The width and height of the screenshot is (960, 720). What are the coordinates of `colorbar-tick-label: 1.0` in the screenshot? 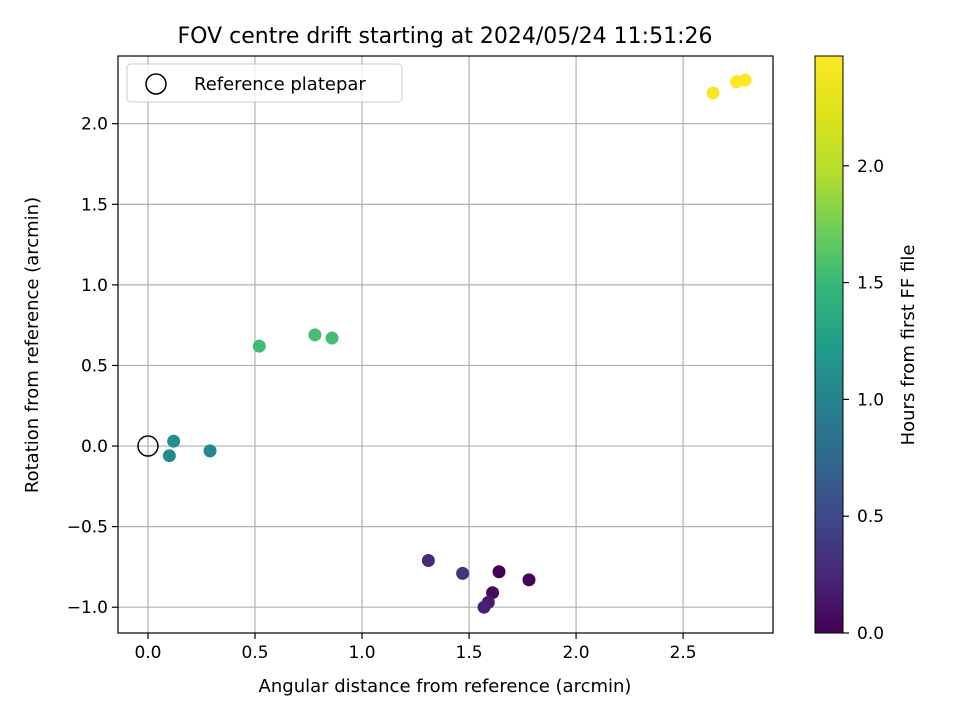 It's located at (870, 400).